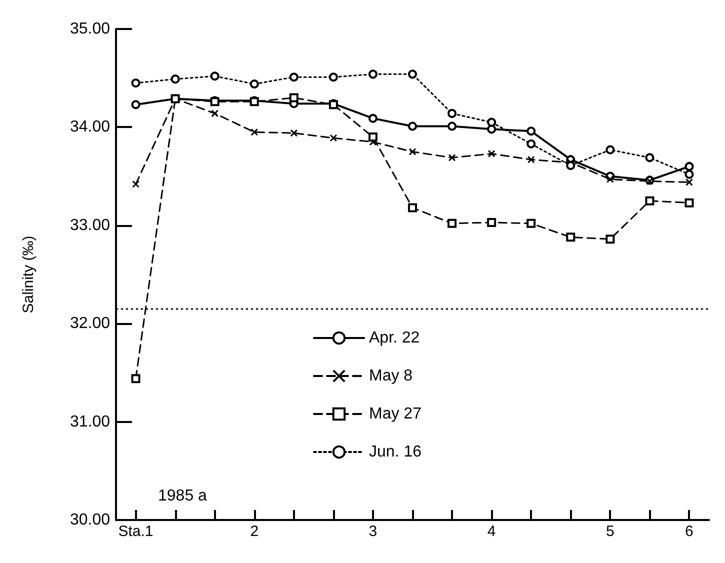 This screenshot has height=563, width=725. What do you see at coordinates (90, 127) in the screenshot?
I see `y-tick-label: 34.00` at bounding box center [90, 127].